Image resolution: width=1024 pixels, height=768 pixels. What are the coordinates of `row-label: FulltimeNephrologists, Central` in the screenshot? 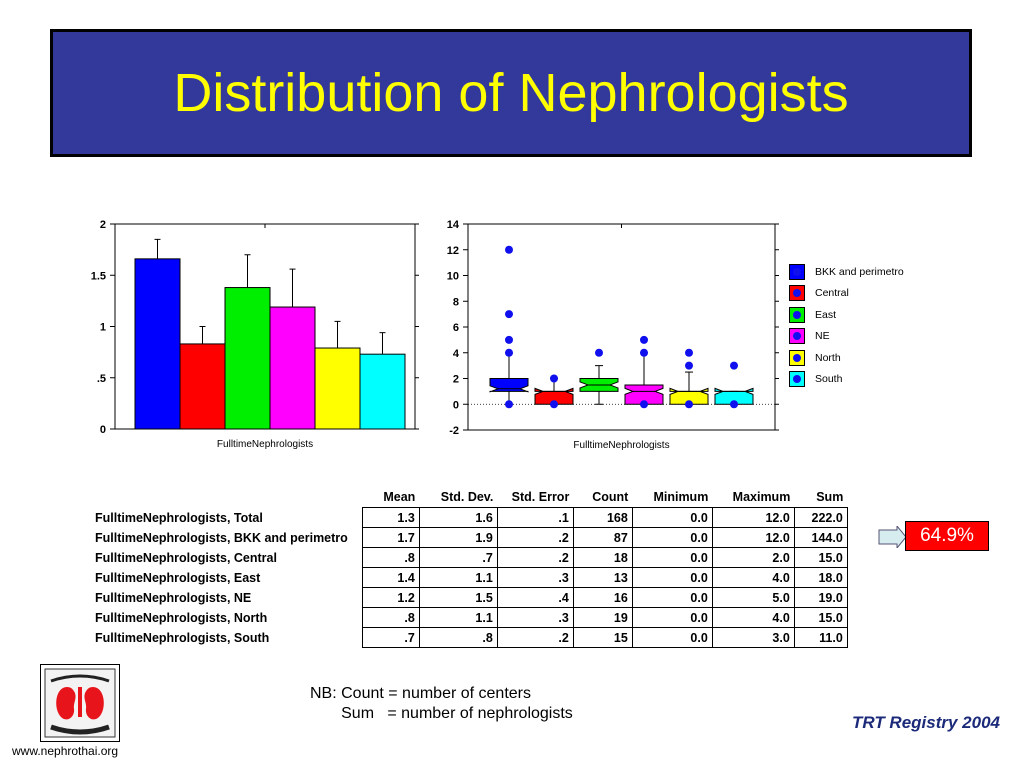 It's located at (186, 557).